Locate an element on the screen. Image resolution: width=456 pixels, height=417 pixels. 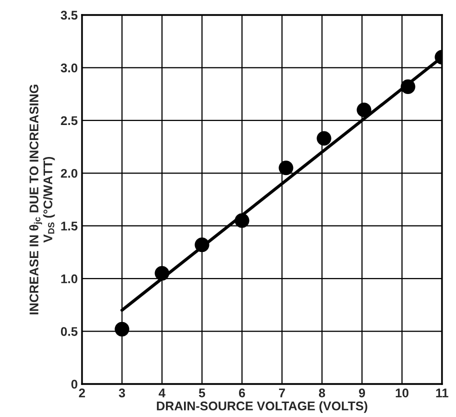
y-tick-label: 1.5 is located at coordinates (69, 226).